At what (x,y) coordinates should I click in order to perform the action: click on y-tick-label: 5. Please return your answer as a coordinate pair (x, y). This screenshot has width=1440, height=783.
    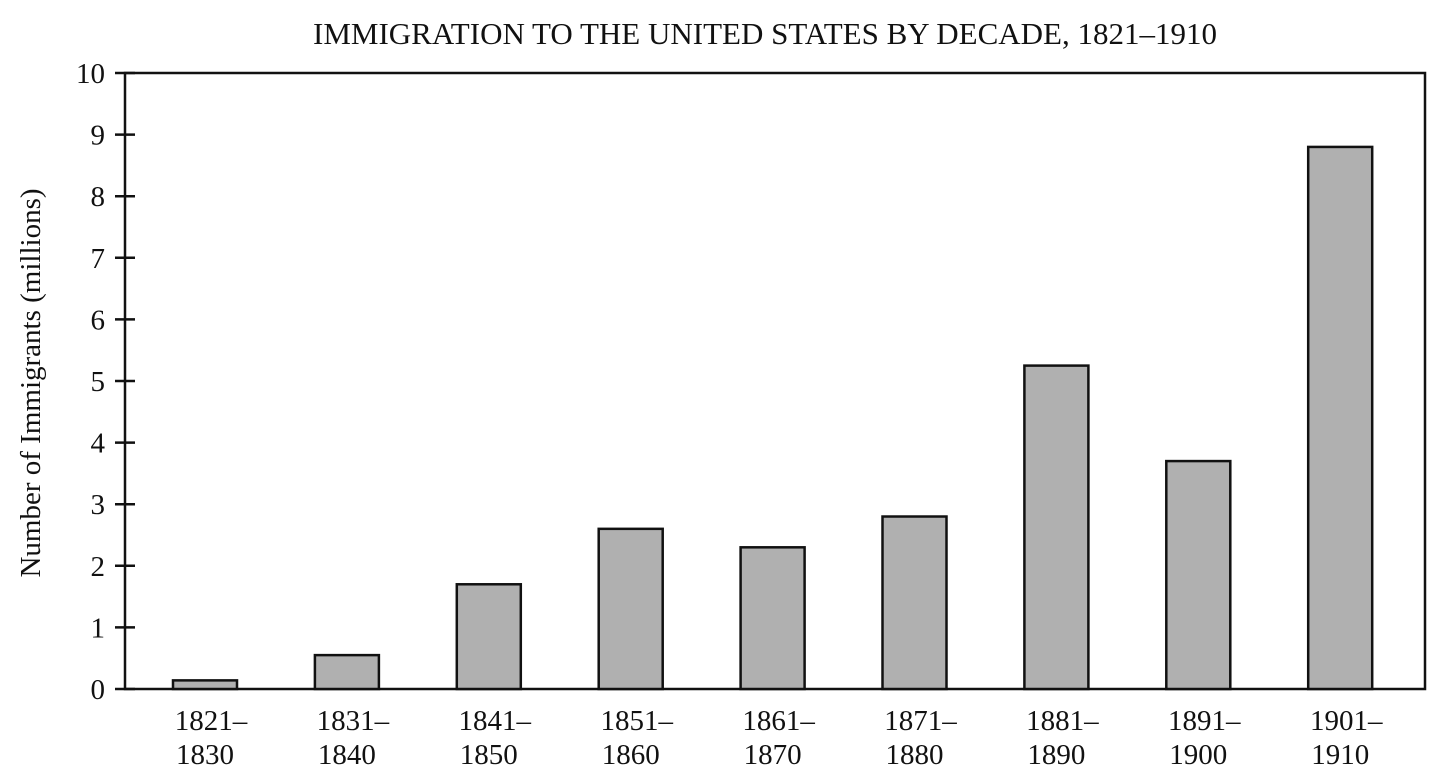
    Looking at the image, I should click on (98, 382).